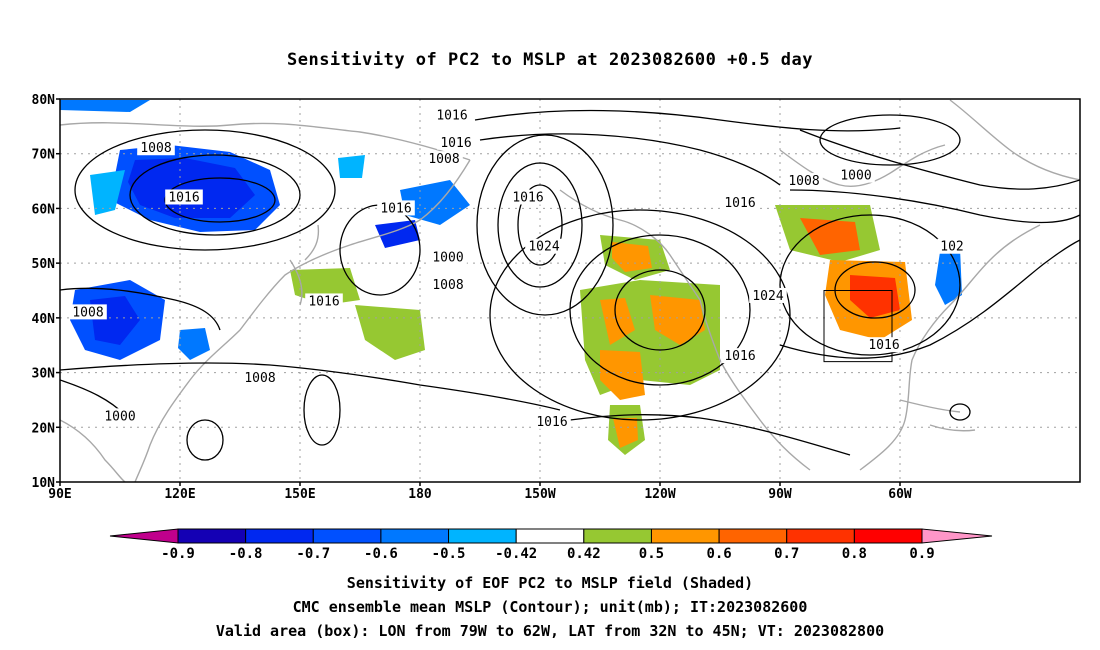 The image size is (1100, 650). Describe the element at coordinates (46, 292) in the screenshot. I see `latitude-labels: 80N 70N 60N 50N 40N 30N 20N 10N` at that location.